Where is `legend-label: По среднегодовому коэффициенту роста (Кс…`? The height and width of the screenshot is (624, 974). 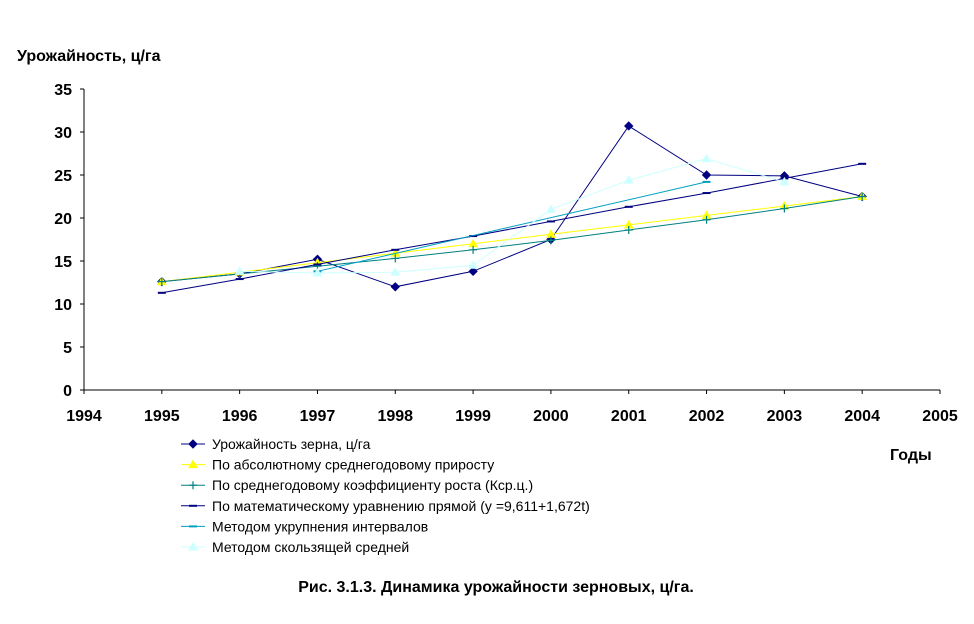 legend-label: По среднегодовому коэффициенту роста (Кс… is located at coordinates (372, 485).